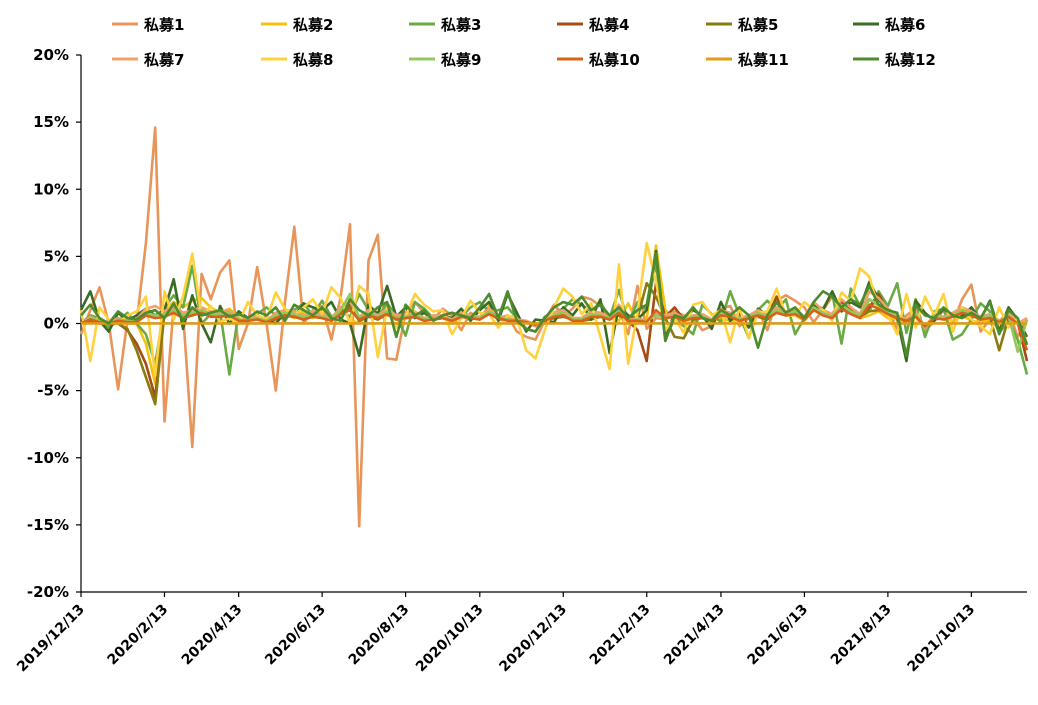 This screenshot has width=1038, height=705. Describe the element at coordinates (614, 60) in the screenshot. I see `legend-label: 私募10` at that location.